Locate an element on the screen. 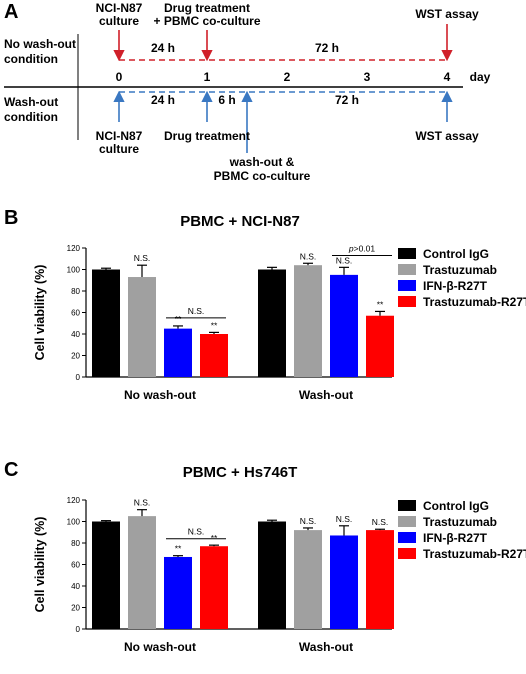 Image resolution: width=526 pixels, height=674 pixels. chart-title: PBMC + Hs746T is located at coordinates (240, 472).